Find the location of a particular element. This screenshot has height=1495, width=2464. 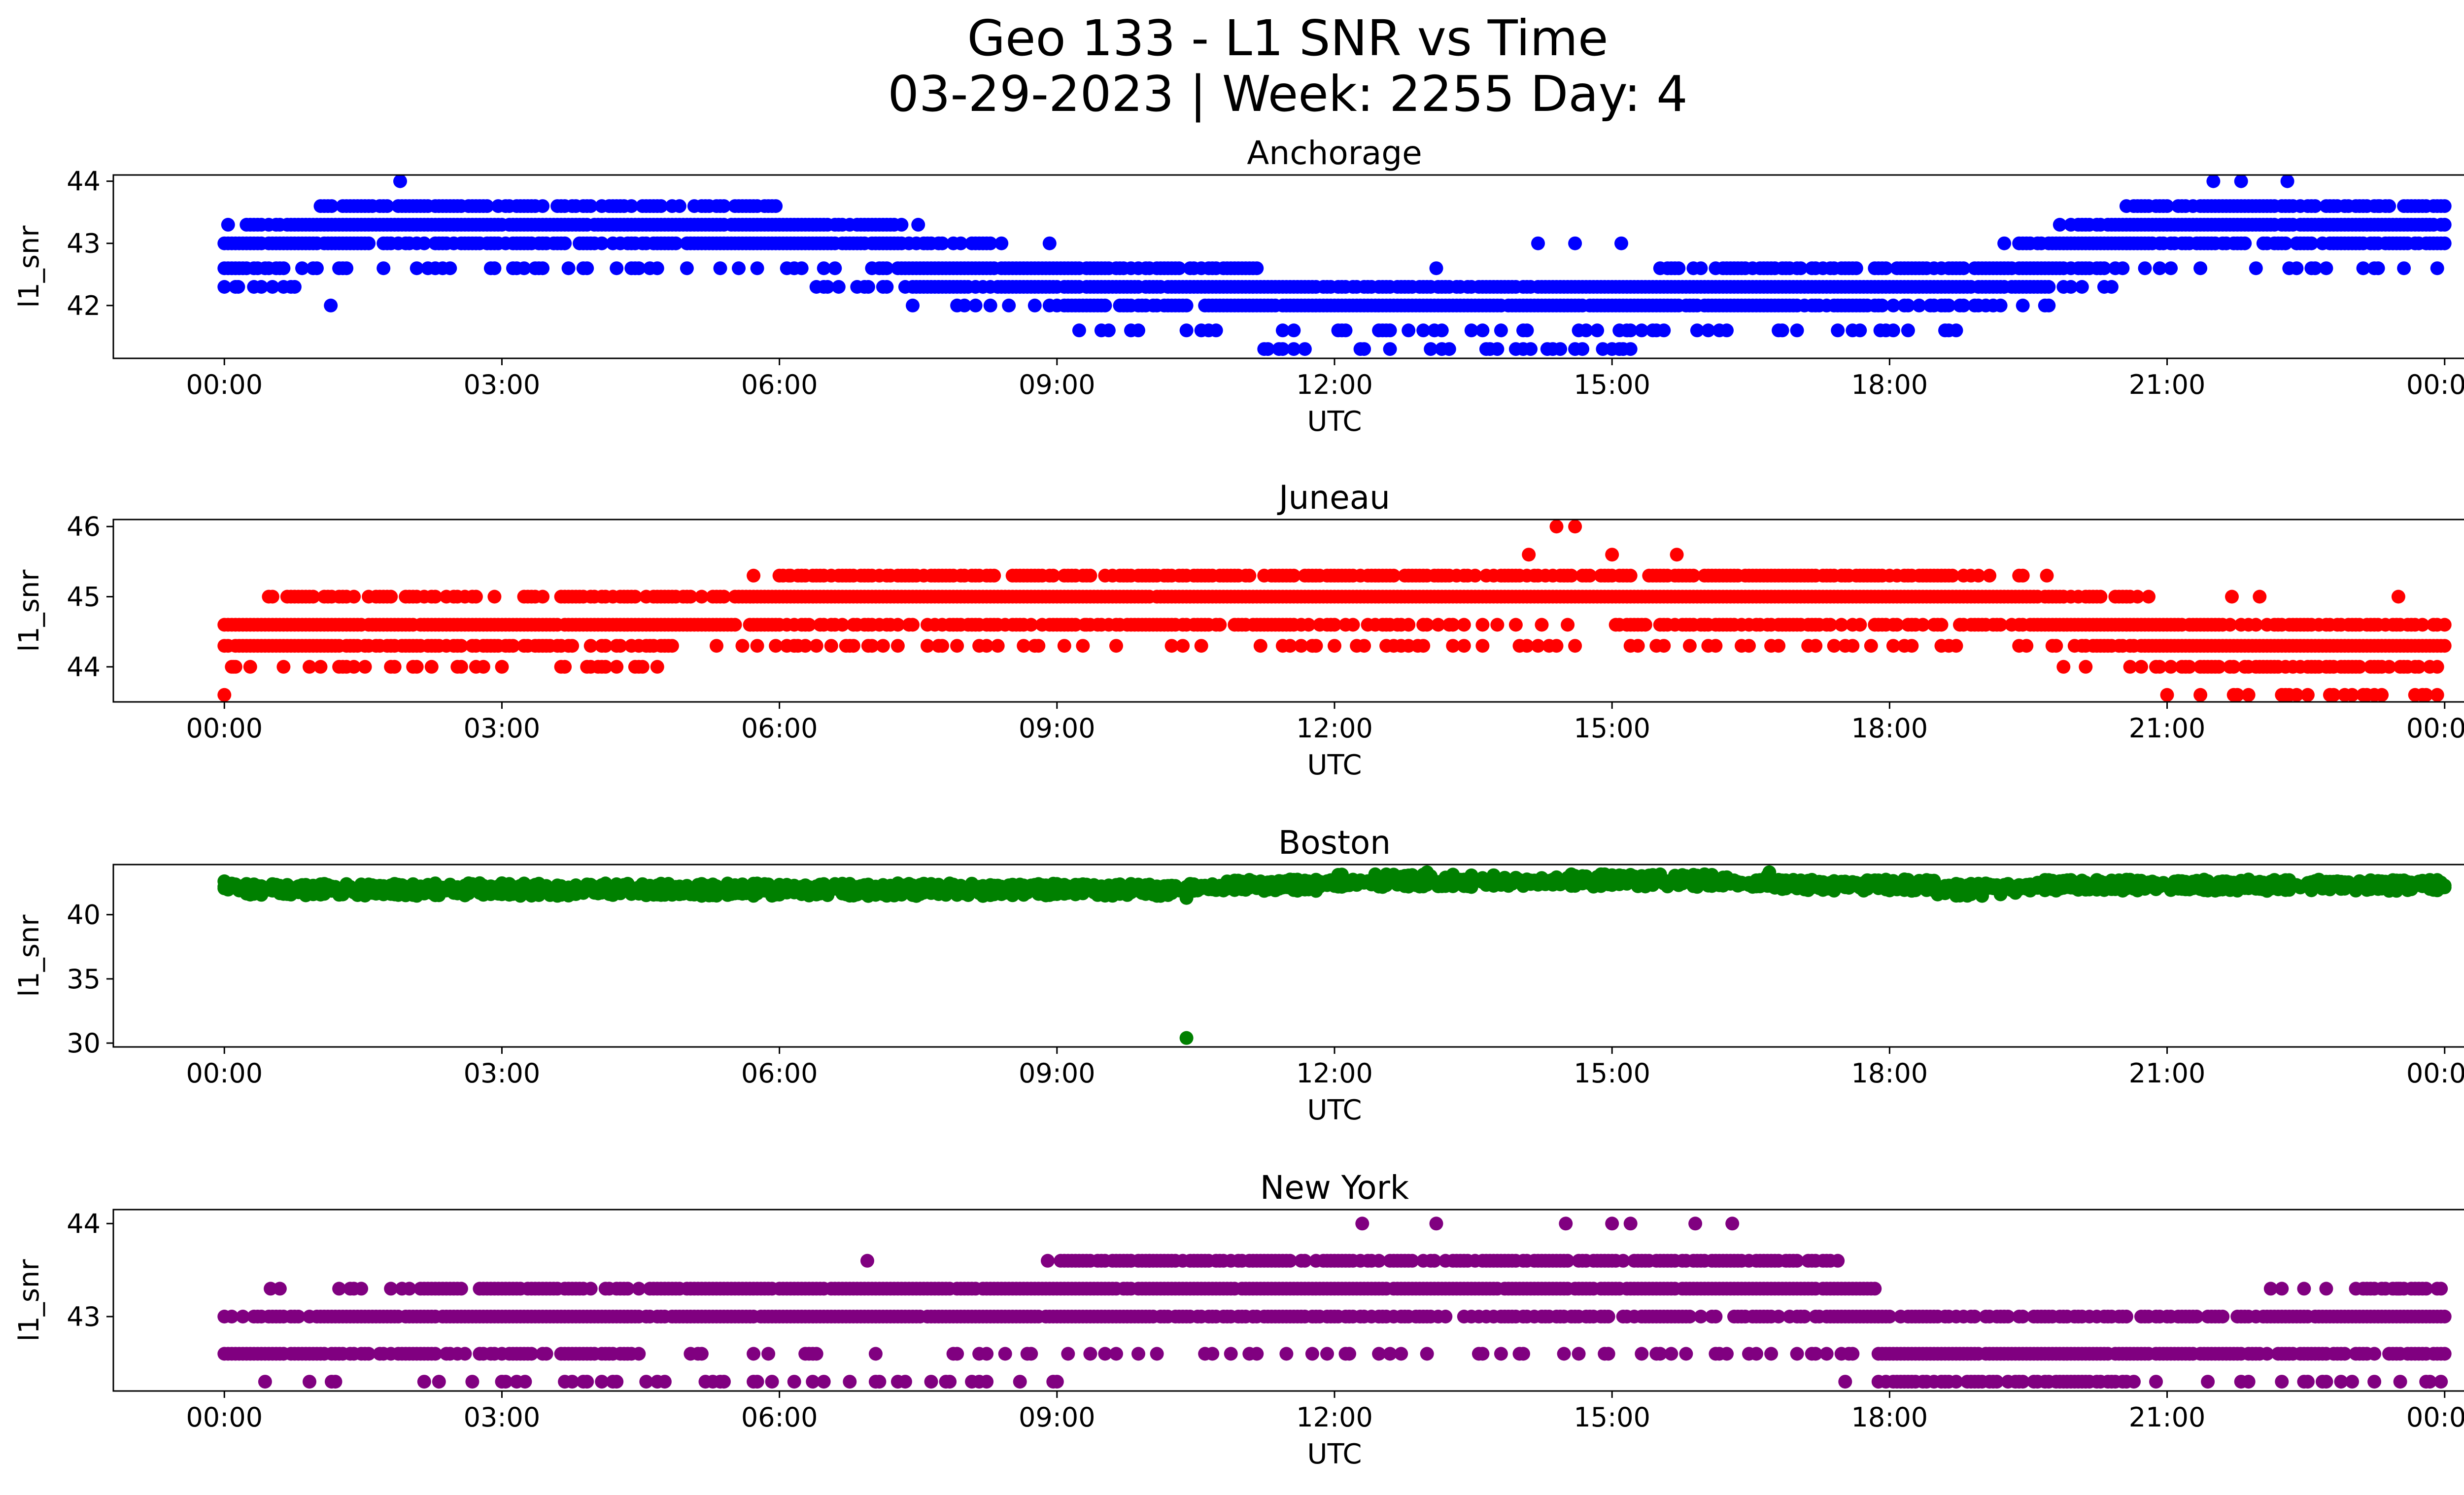

figure-title-line2: 03-29-2023 | Week: 2255 Day: 4 is located at coordinates (1287, 94).